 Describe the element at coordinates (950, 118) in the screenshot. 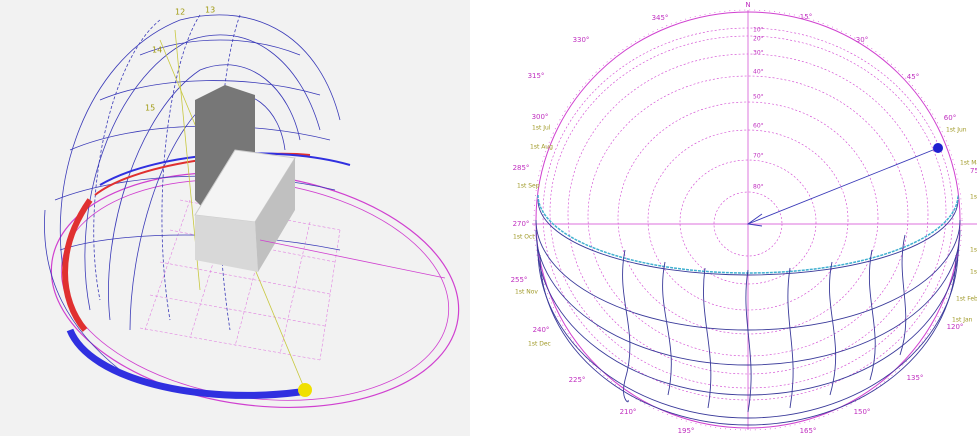

I see `azimuth-label: 60°` at that location.